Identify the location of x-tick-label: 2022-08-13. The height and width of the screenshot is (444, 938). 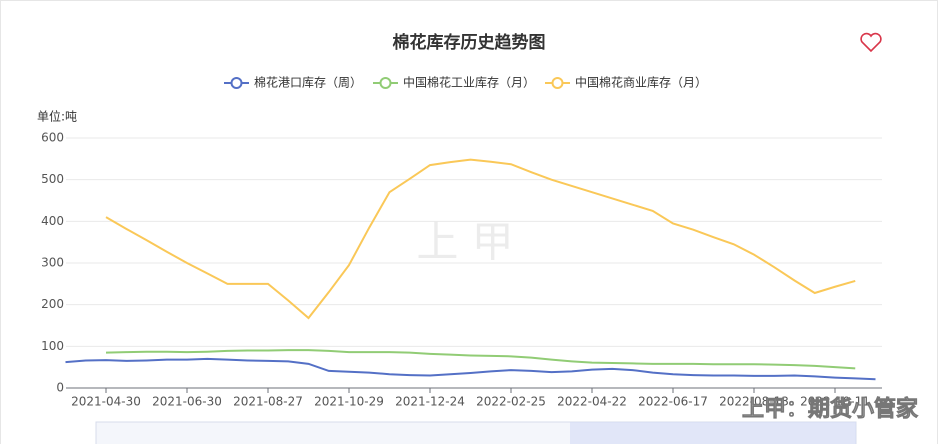
(754, 402).